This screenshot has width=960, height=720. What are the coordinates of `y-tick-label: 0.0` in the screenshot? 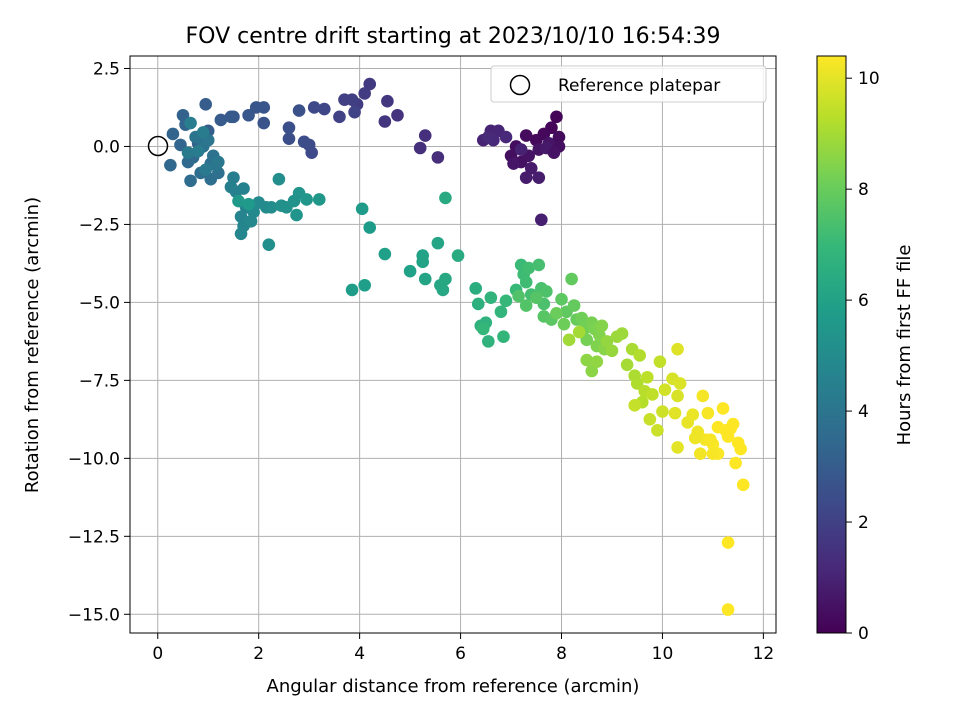 It's located at (106, 147).